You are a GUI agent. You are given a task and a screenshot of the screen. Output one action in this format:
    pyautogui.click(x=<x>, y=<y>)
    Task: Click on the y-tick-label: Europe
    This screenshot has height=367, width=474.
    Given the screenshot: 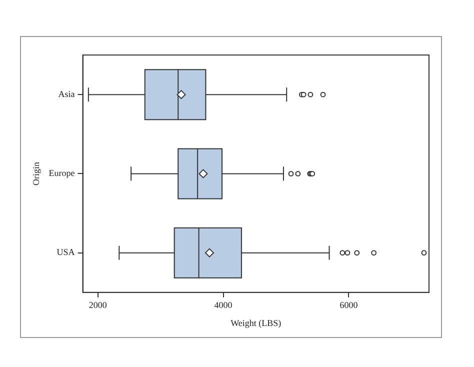 What is the action you would take?
    pyautogui.click(x=61, y=173)
    